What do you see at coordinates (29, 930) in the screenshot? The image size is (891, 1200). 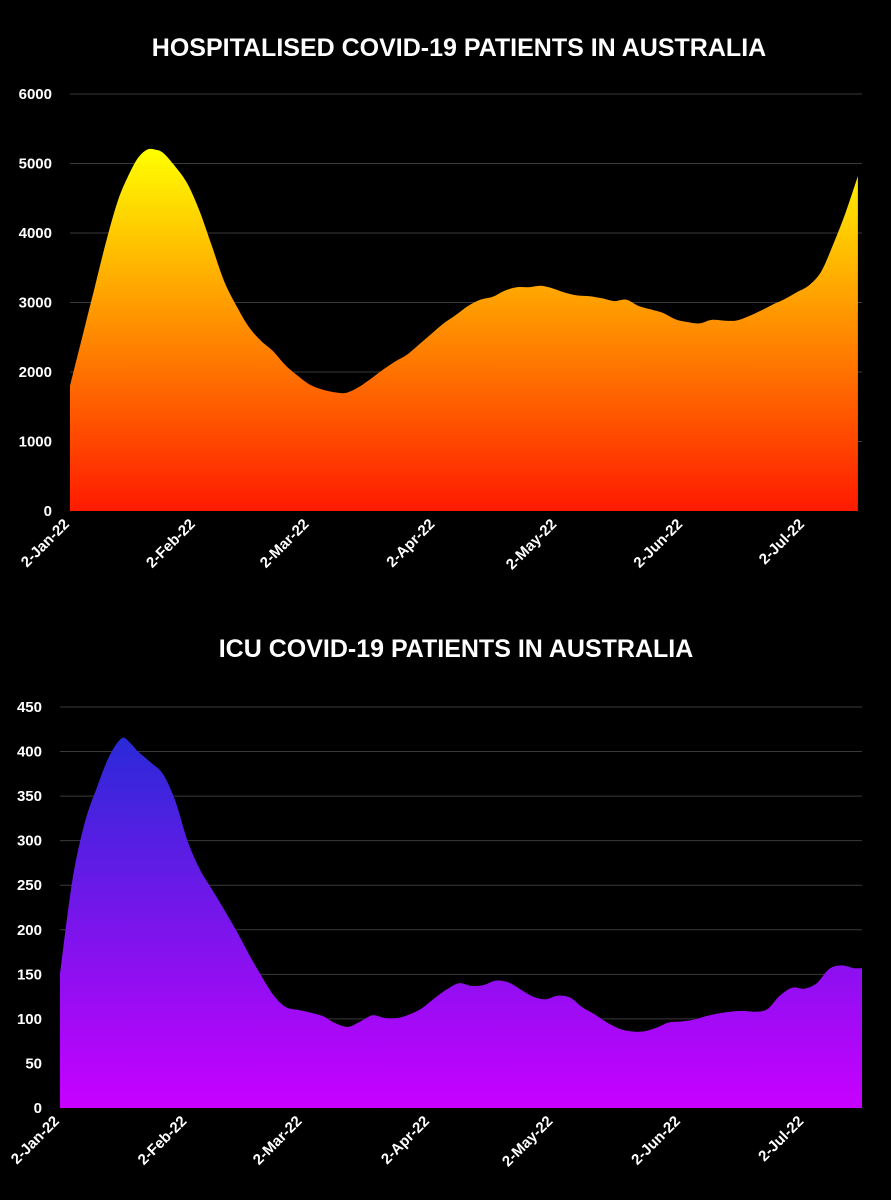 I see `y-tick-label: 200` at bounding box center [29, 930].